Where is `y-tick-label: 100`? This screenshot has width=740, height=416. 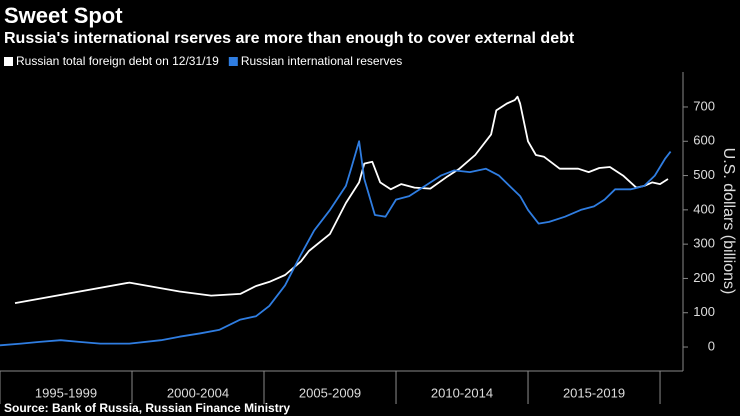
y-tick-label: 100 is located at coordinates (704, 311).